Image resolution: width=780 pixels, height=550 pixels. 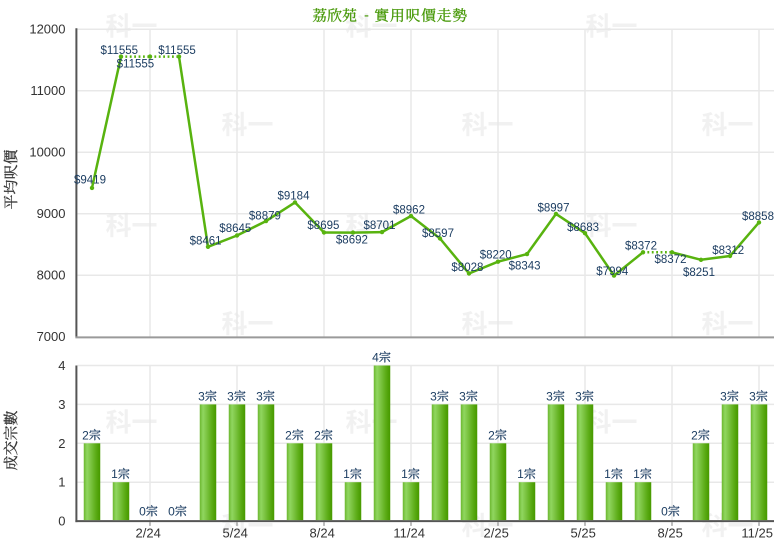 I want to click on svg-text: $8692, so click(x=352, y=240).